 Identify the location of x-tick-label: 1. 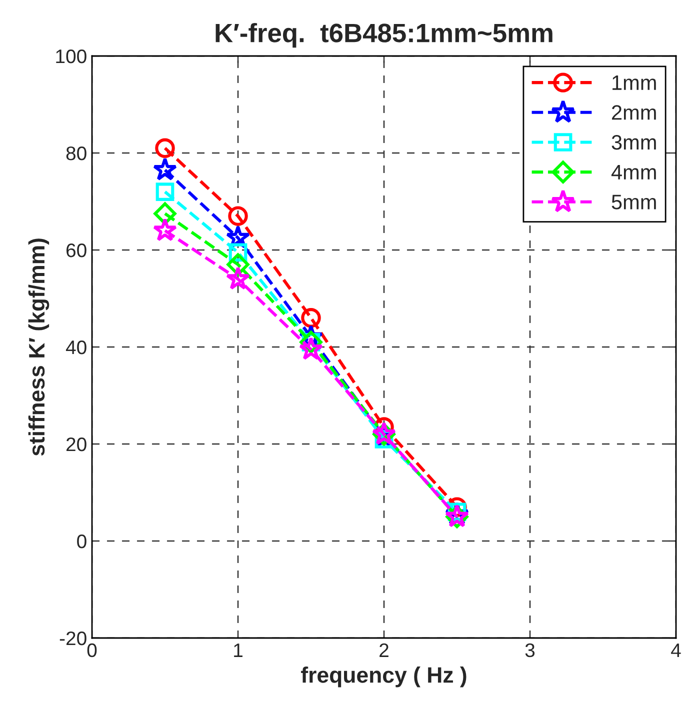
(238, 650).